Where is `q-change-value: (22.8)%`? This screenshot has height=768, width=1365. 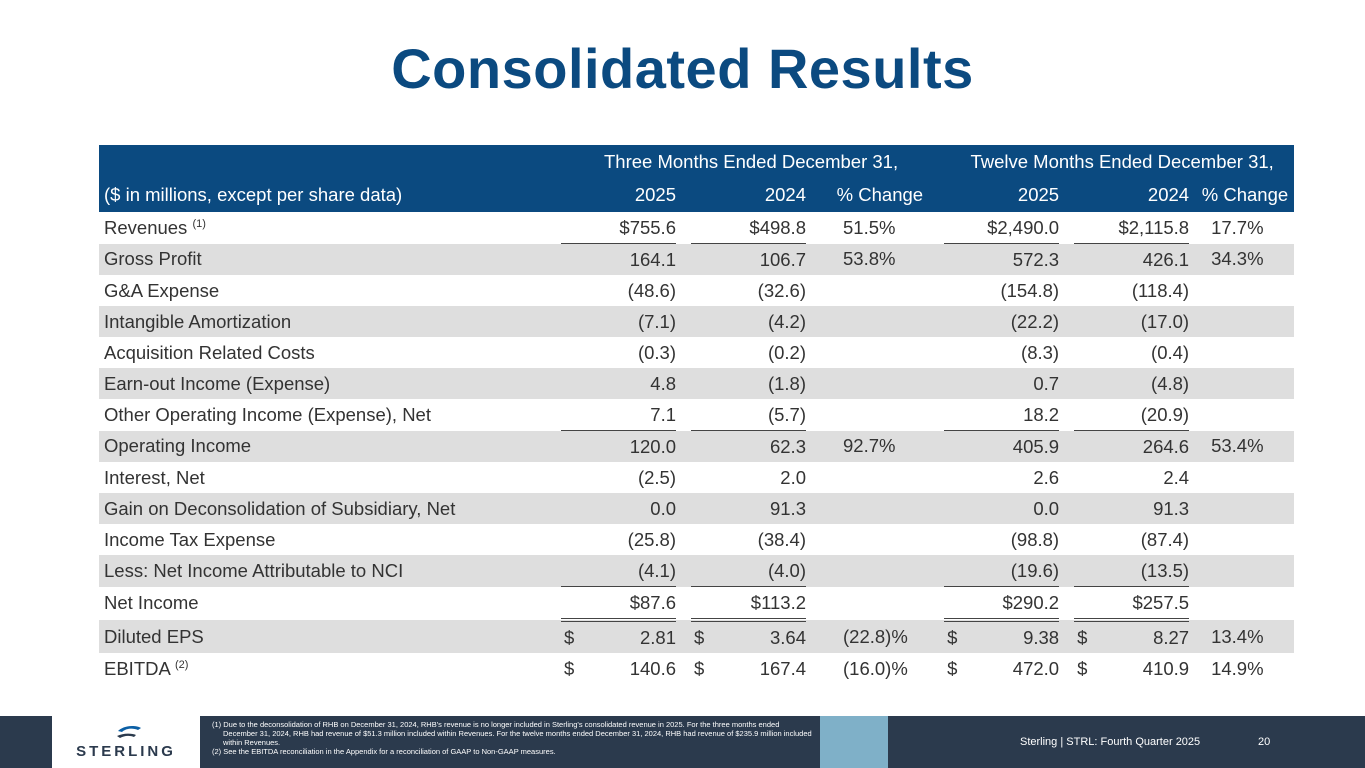
q-change-value: (22.8)% is located at coordinates (875, 636).